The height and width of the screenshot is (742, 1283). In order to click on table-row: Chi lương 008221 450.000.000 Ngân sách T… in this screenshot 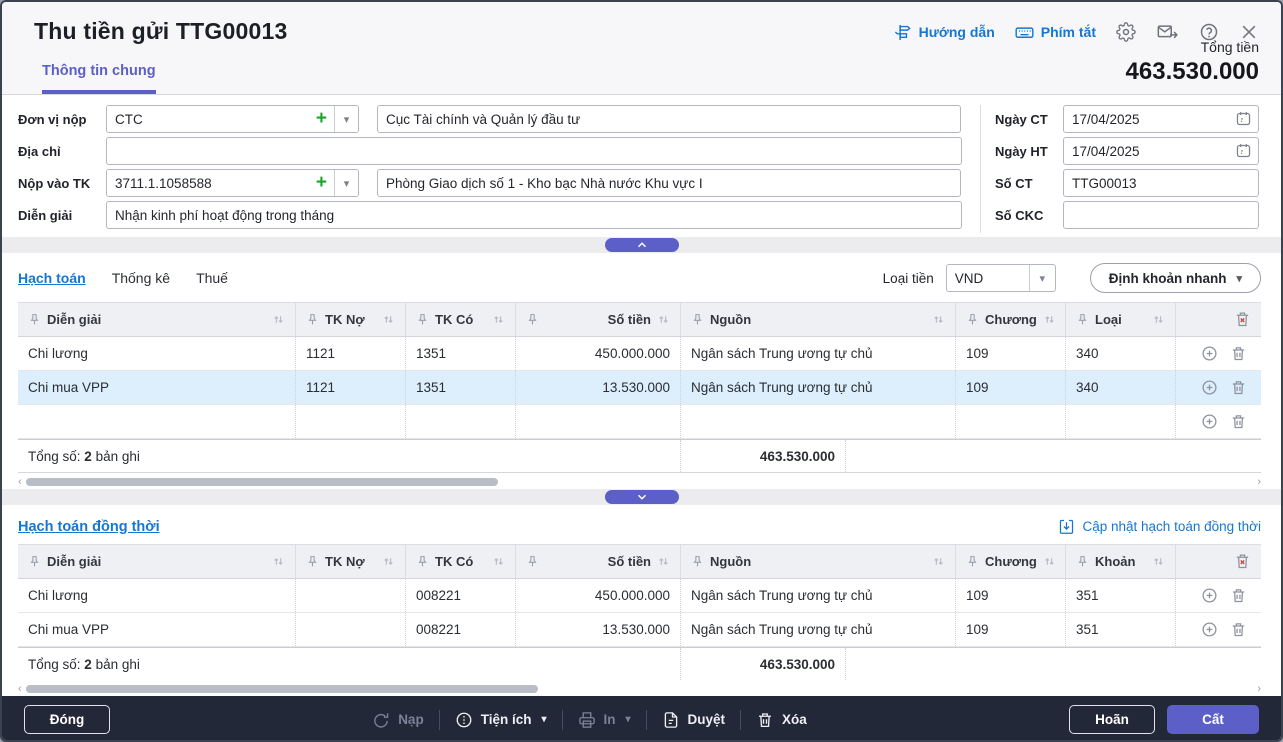, I will do `click(639, 596)`.